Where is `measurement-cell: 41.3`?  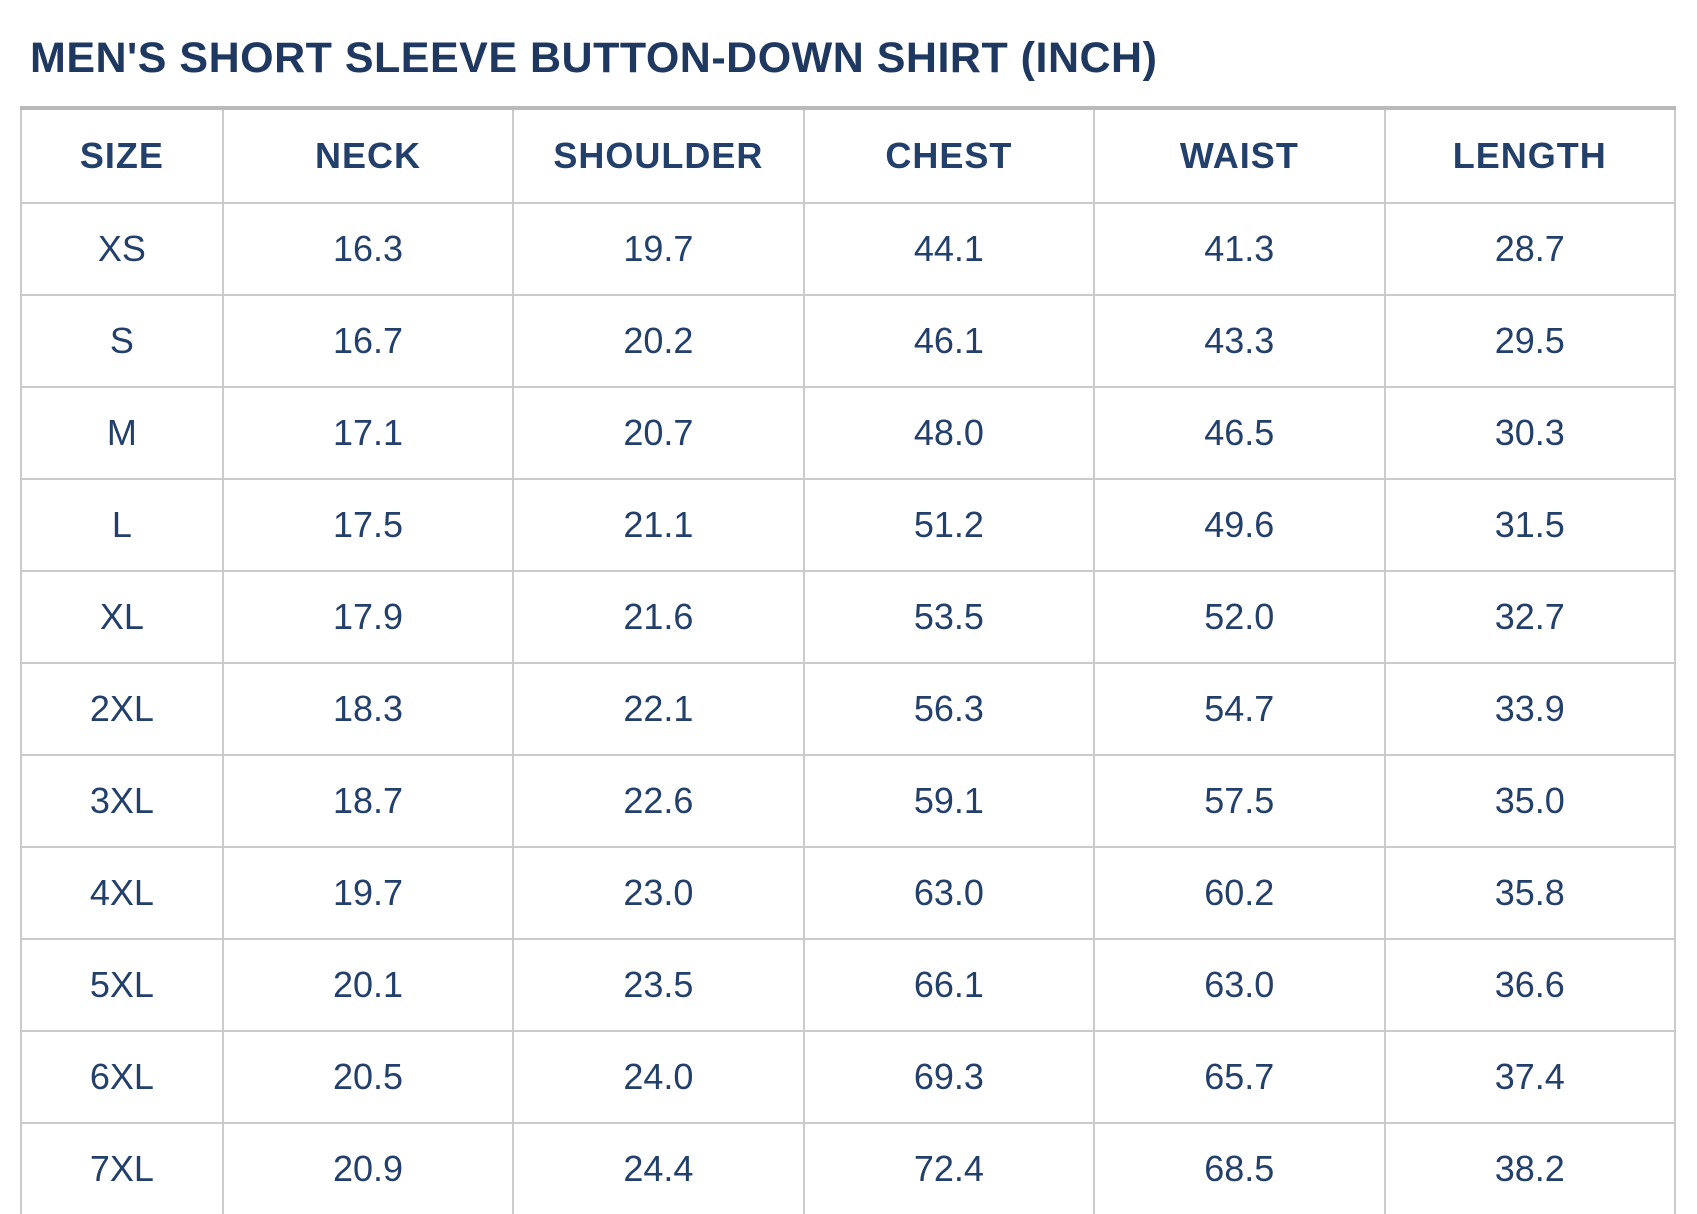 measurement-cell: 41.3 is located at coordinates (1239, 249).